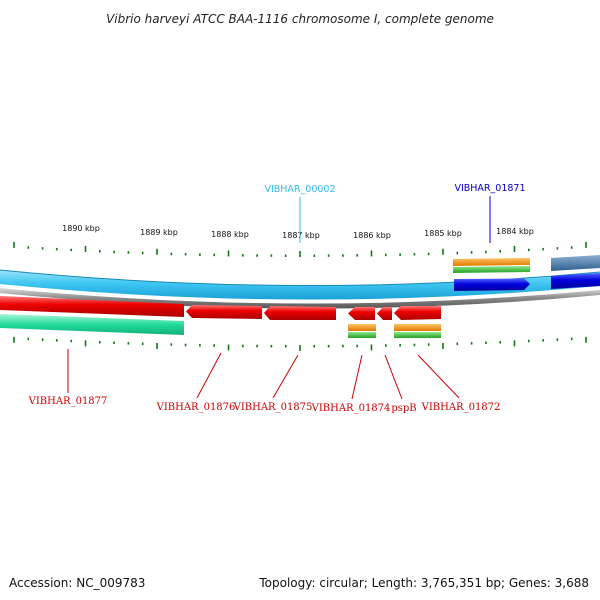 Image resolution: width=600 pixels, height=600 pixels. I want to click on bottom-leader-lines, so click(263, 374).